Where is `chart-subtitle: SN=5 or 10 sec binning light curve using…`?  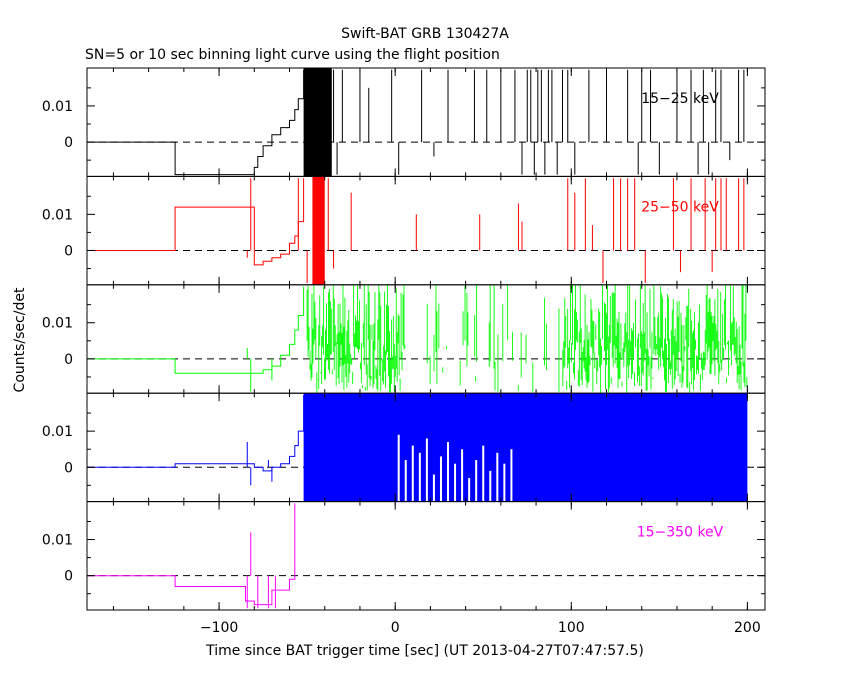 chart-subtitle: SN=5 or 10 sec binning light curve using… is located at coordinates (292, 55).